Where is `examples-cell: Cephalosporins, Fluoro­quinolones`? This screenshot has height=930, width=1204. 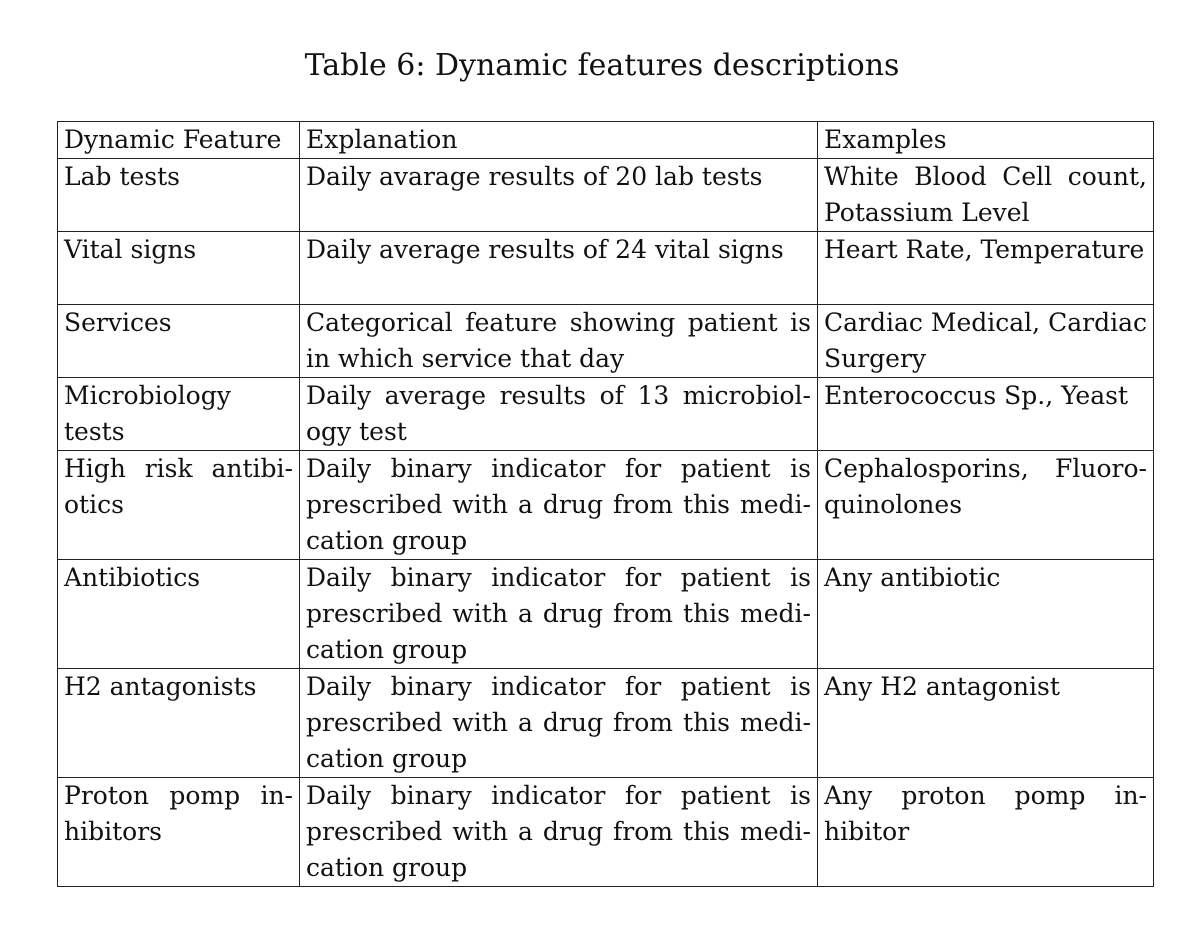
examples-cell: Cephalosporins, Fluoro­quinolones is located at coordinates (985, 505).